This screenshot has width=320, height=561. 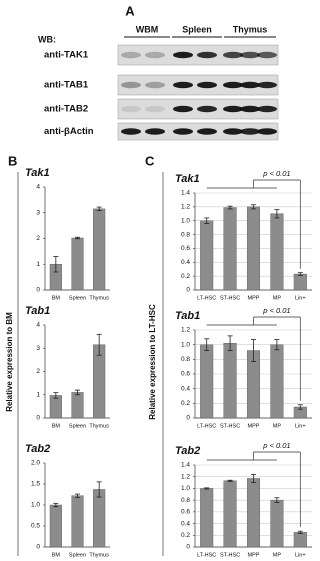 I want to click on row-label: anti-βActin, so click(x=69, y=131).